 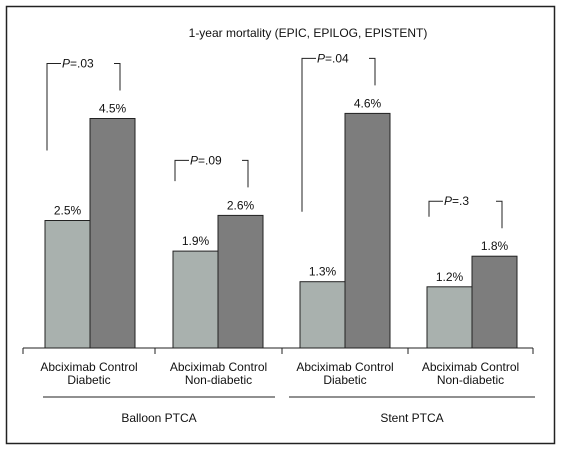 I want to click on bar-value-label: 1.3%, so click(x=323, y=272).